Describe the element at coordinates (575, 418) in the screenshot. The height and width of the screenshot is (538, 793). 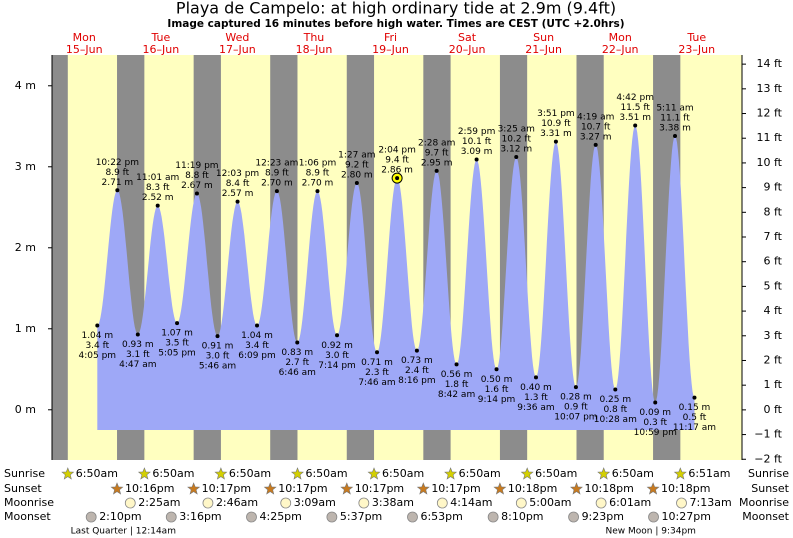
I see `tide-label: 10:07 pm` at that location.